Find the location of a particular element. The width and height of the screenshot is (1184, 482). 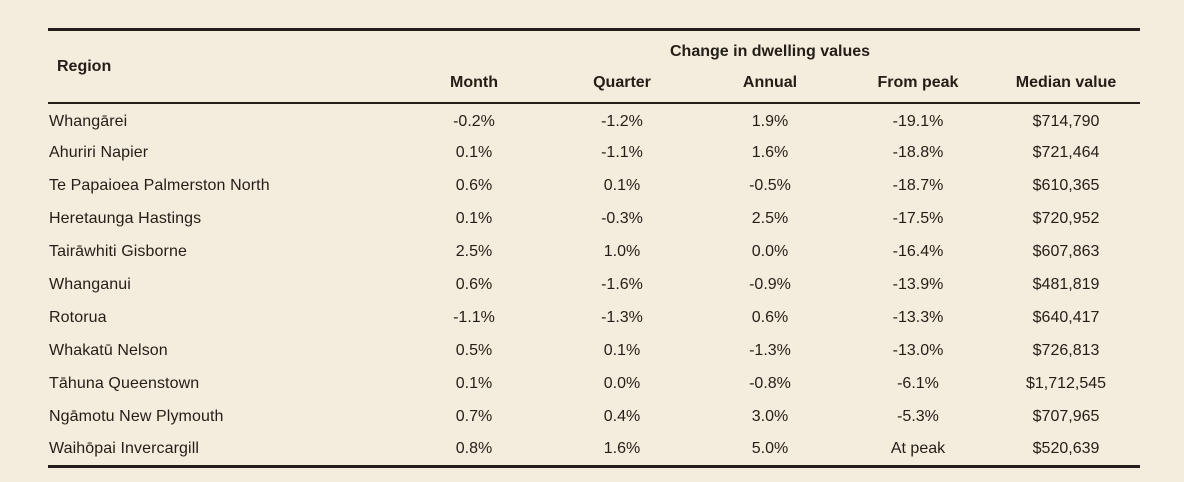

group-header-row: Region Change in dwelling values is located at coordinates (594, 66).